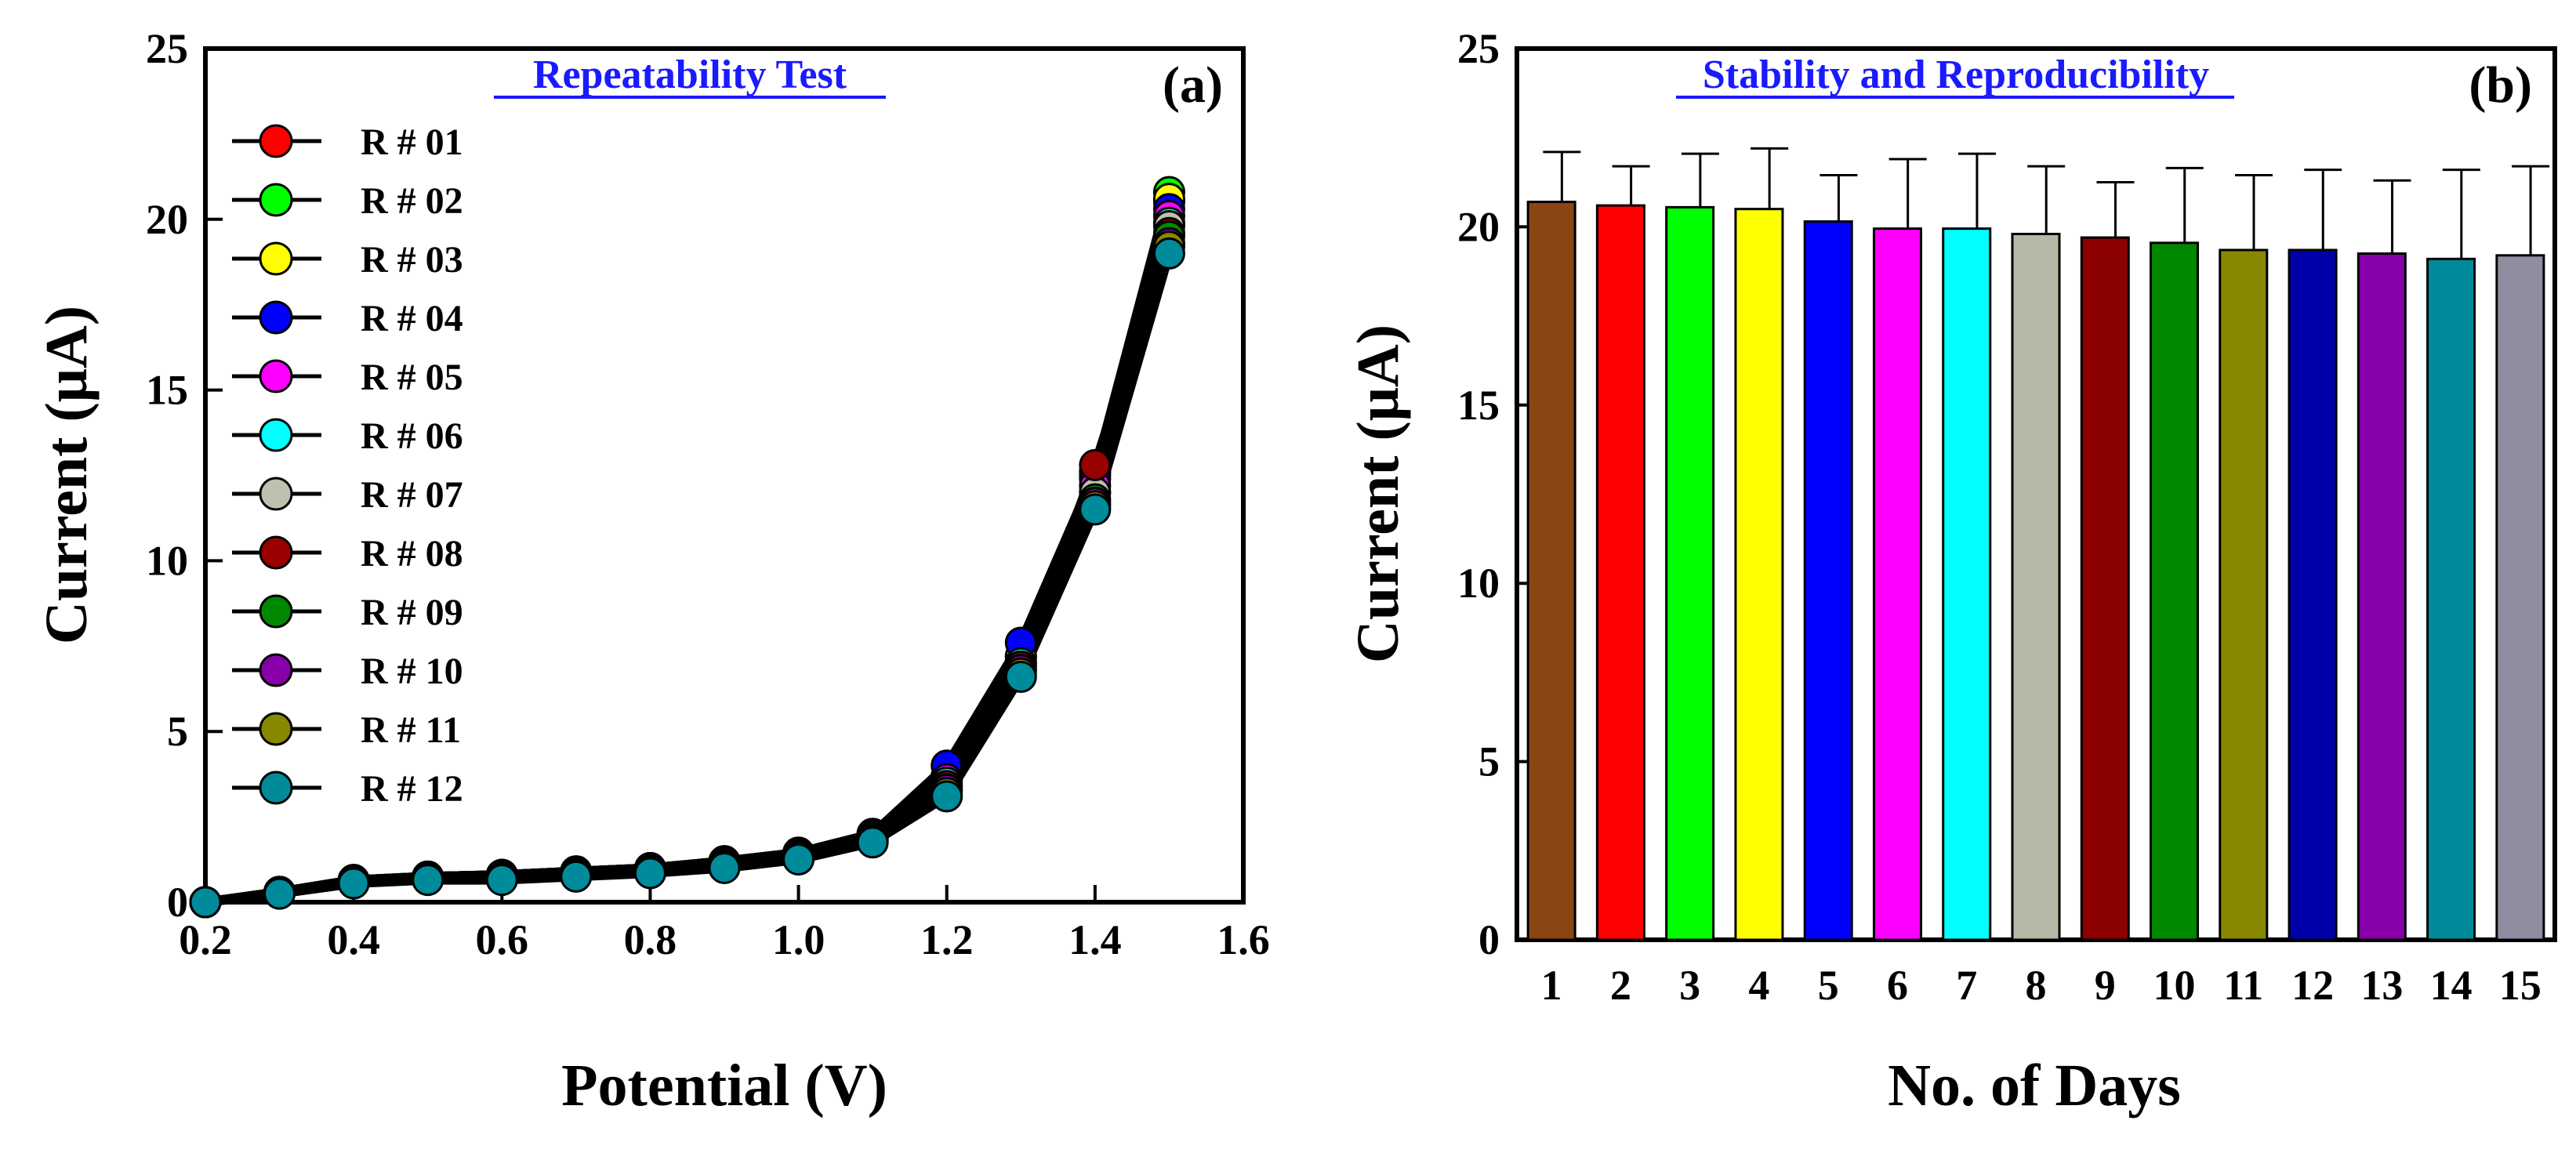 The width and height of the screenshot is (2576, 1153). I want to click on panel-a-legend-label: R # 09, so click(412, 612).